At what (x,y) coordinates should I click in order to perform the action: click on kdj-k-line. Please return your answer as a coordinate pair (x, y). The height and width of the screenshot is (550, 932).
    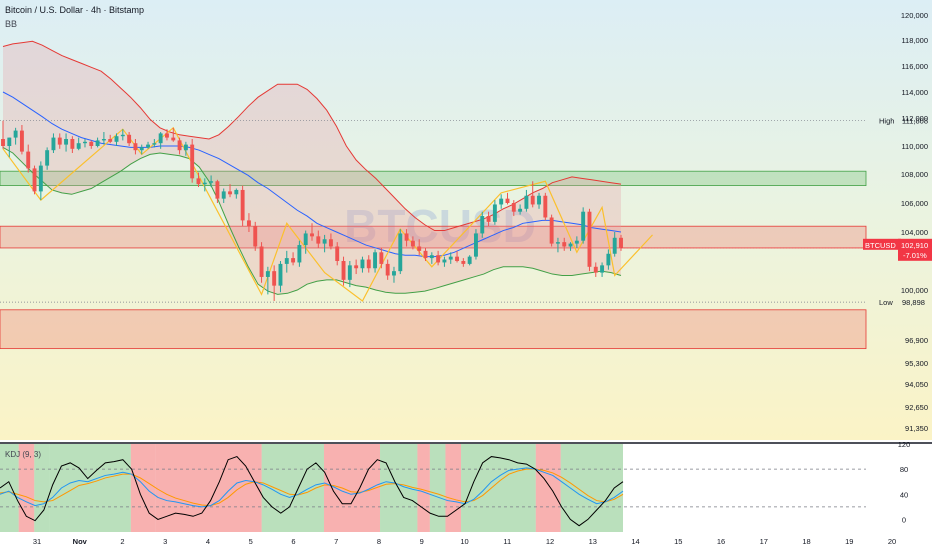
    Looking at the image, I should click on (312, 487).